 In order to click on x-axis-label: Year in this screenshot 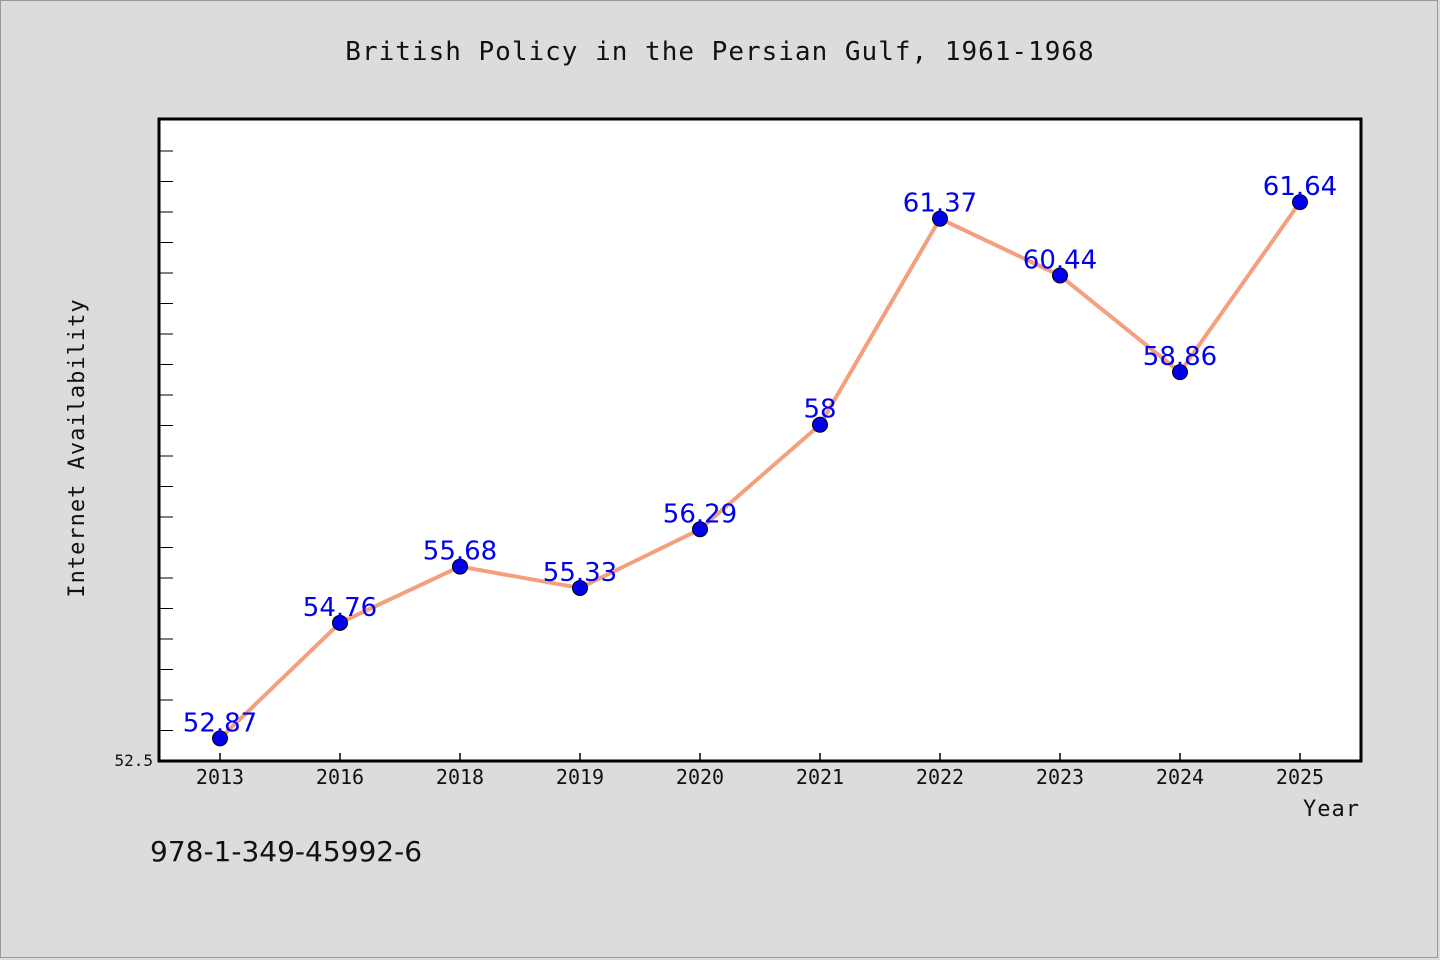, I will do `click(1331, 809)`.